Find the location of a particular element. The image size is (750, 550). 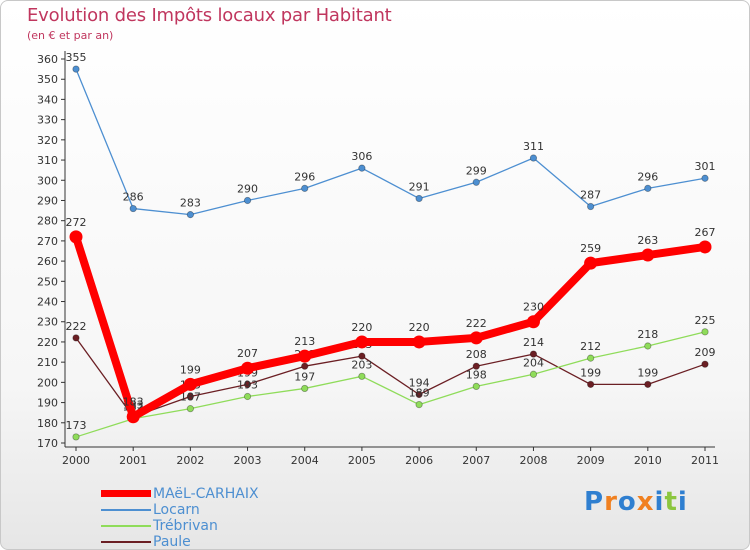

x-tick-label: 2008 is located at coordinates (533, 460).